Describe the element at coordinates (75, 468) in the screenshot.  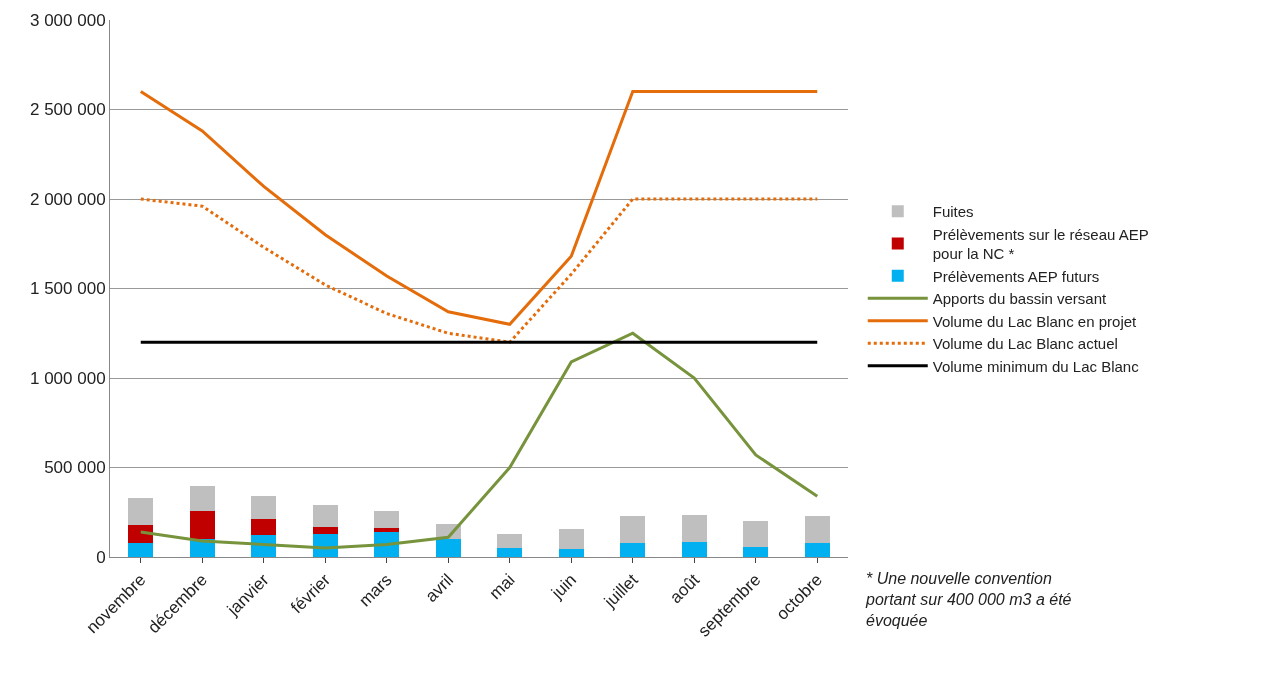
I see `y-tick-label: 500 000` at that location.